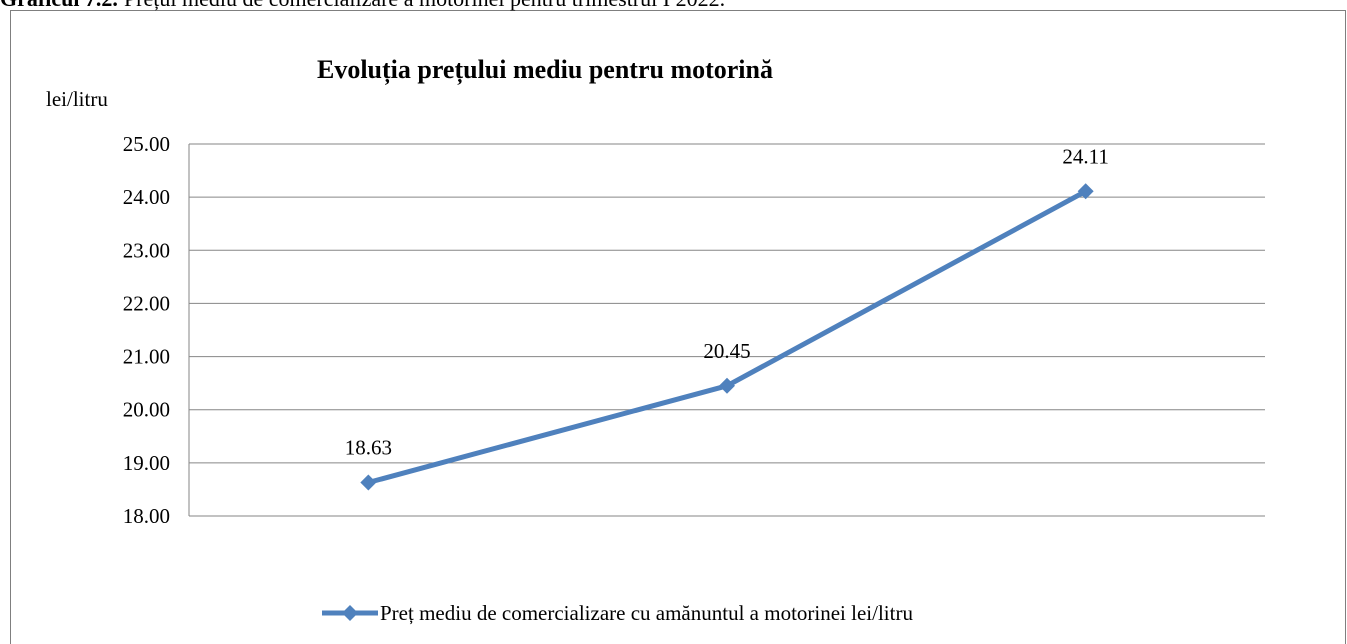 This screenshot has width=1347, height=644. What do you see at coordinates (350, 613) in the screenshot?
I see `legend-marker` at bounding box center [350, 613].